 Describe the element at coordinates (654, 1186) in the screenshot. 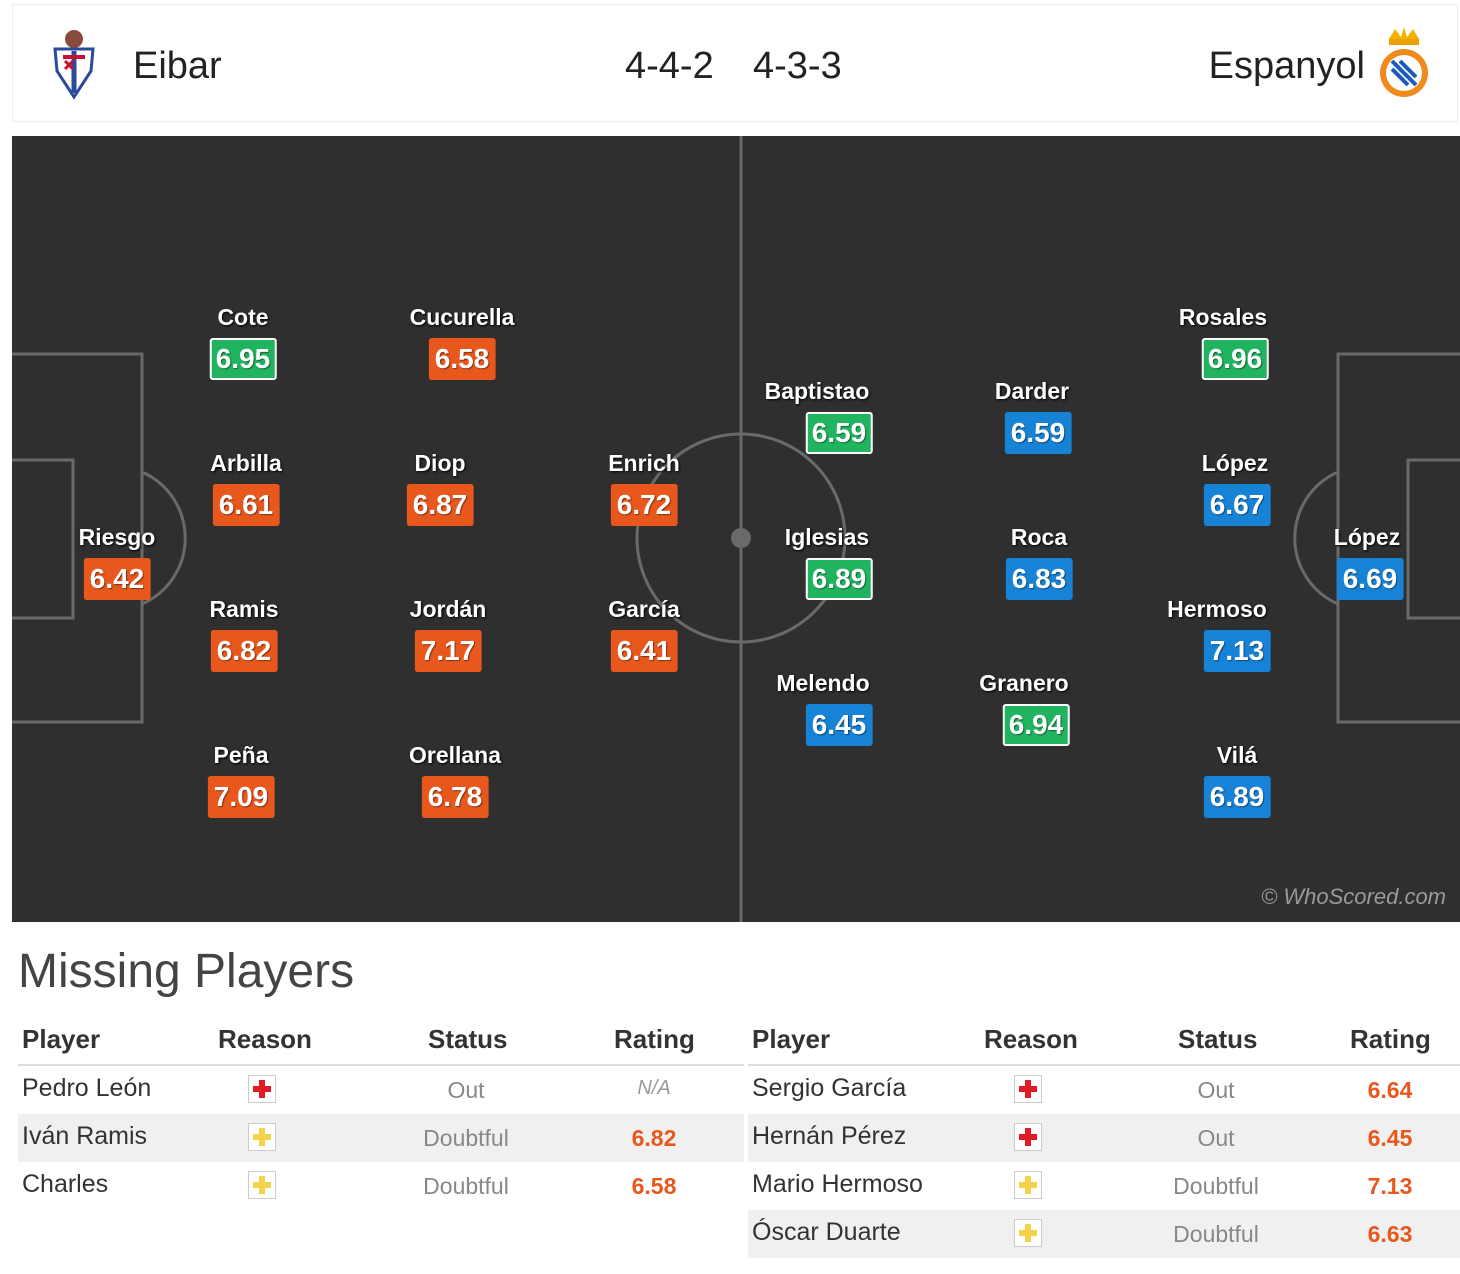

I see `missing-rating: 6.58` at that location.